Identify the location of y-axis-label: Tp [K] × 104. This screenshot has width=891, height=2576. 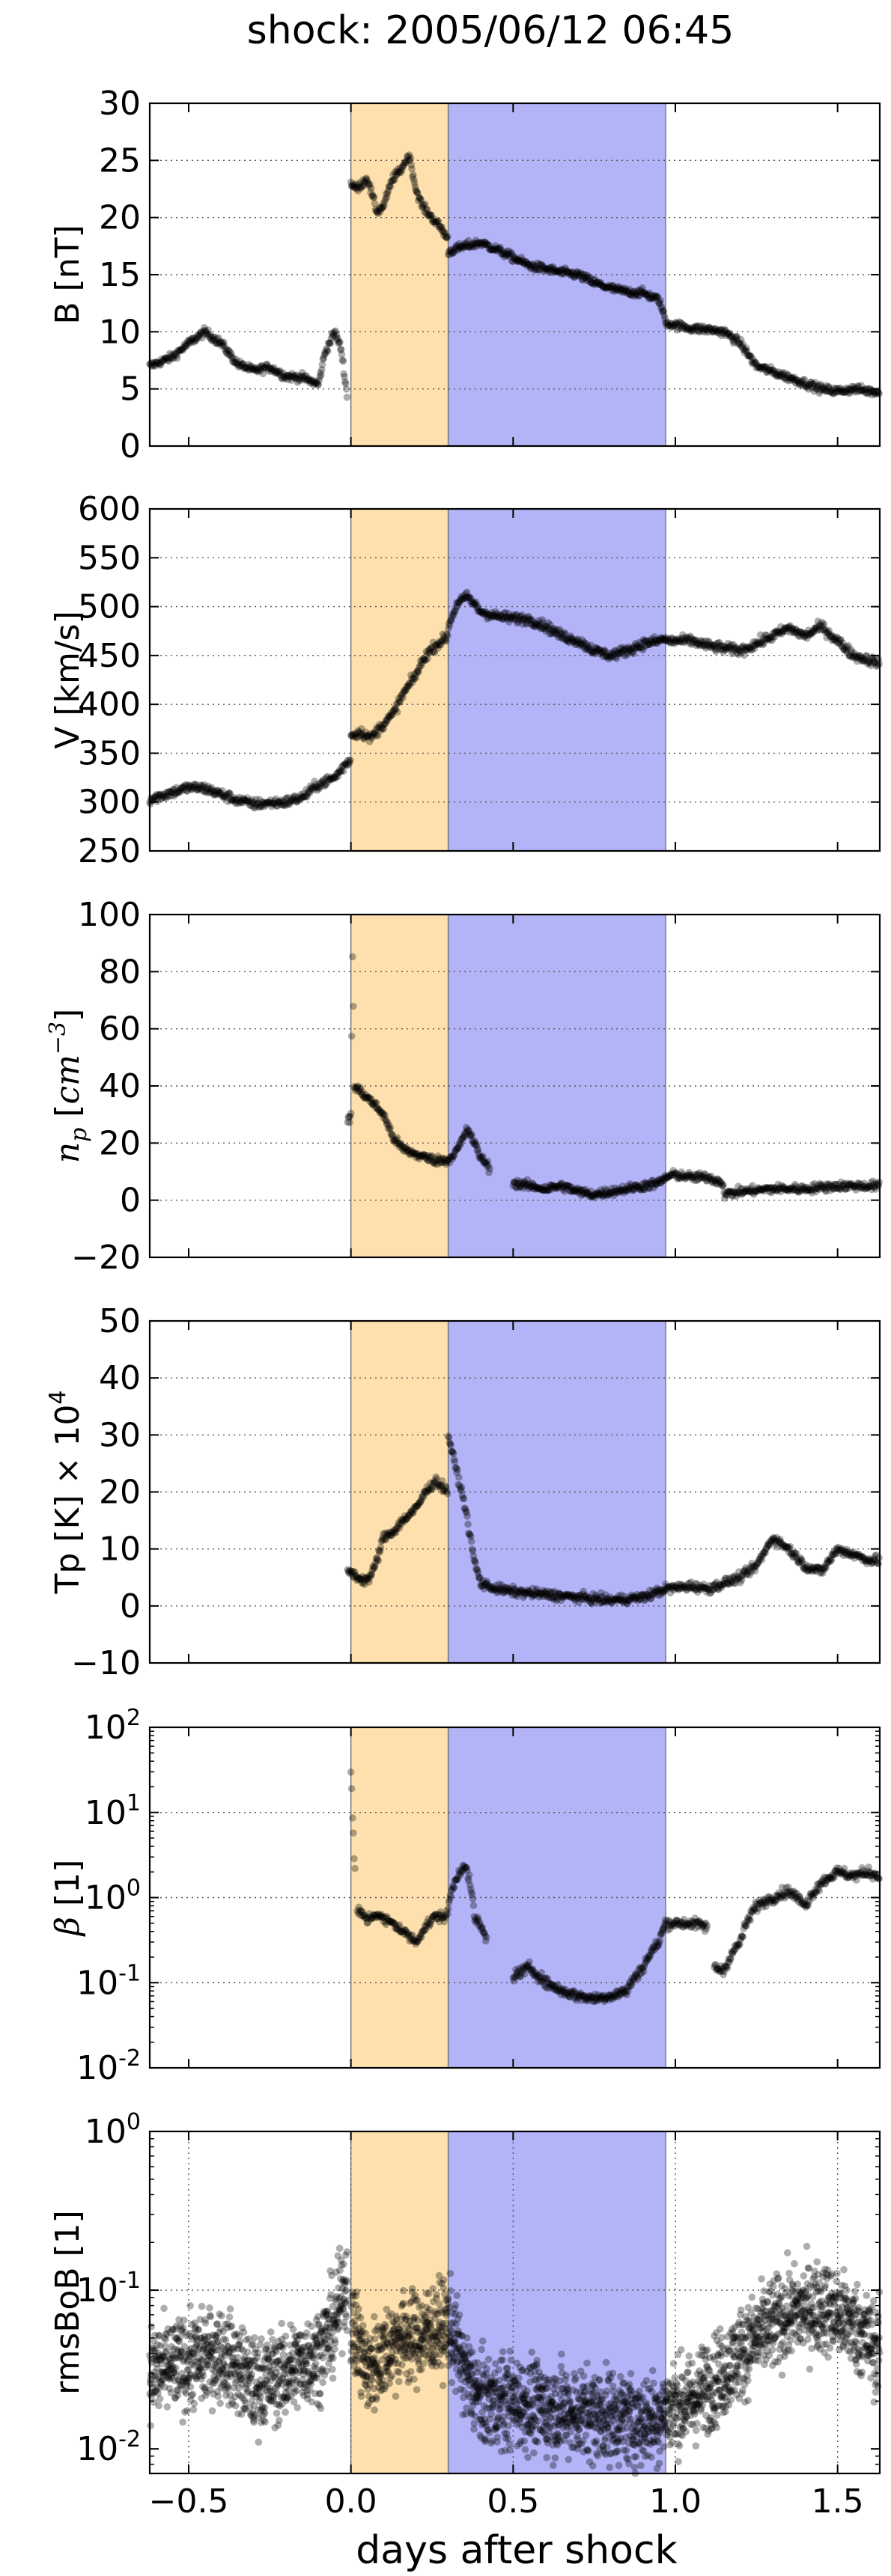
(66, 1493).